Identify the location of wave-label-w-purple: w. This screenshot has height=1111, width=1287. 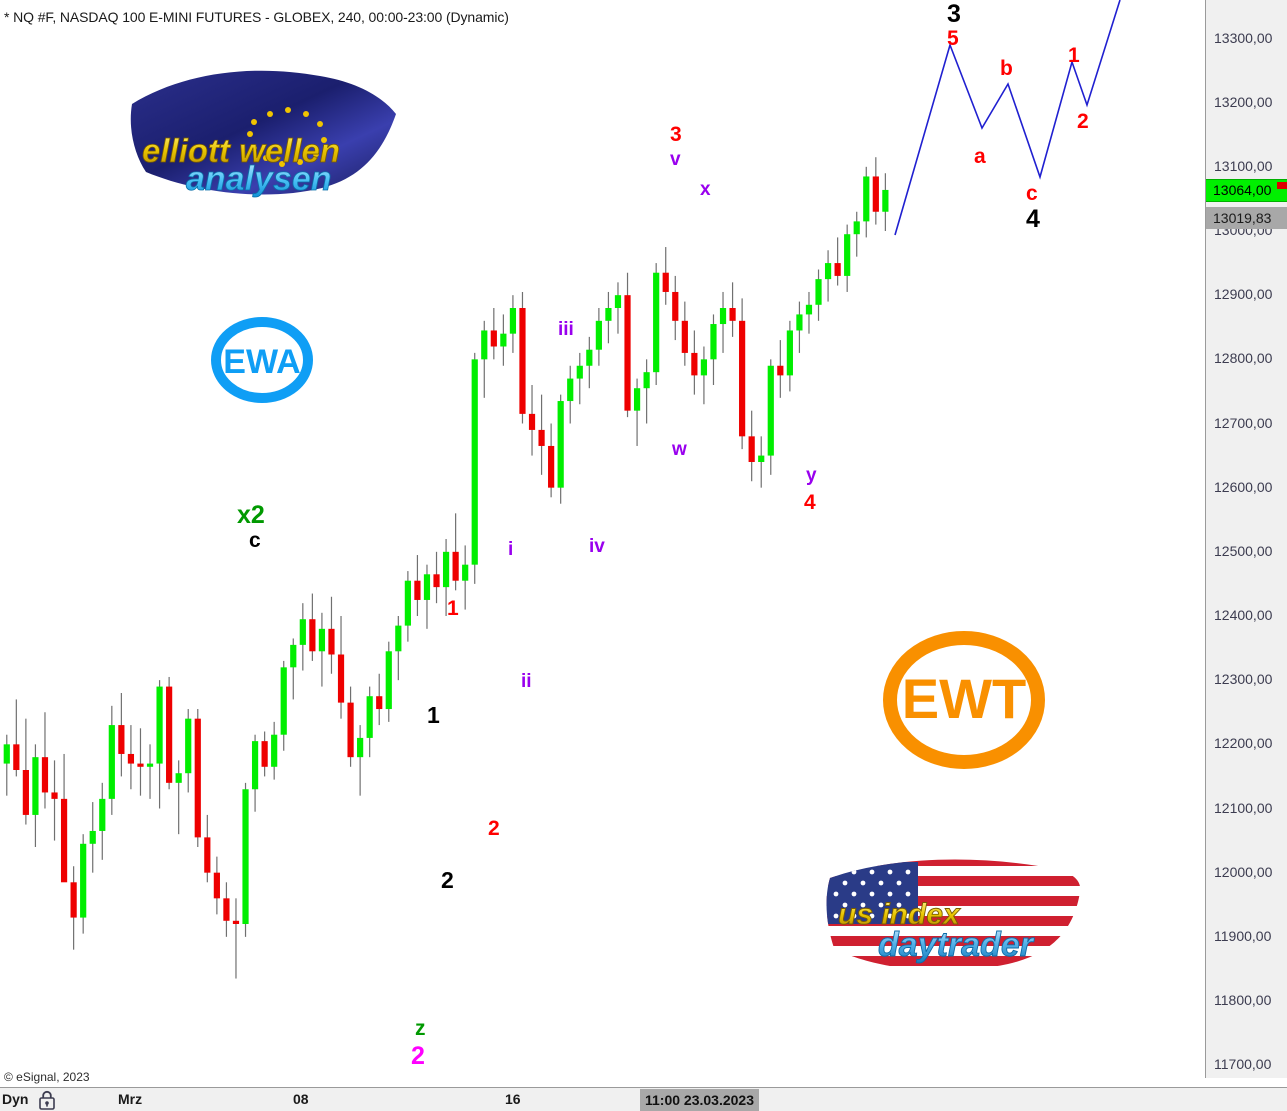
(679, 449).